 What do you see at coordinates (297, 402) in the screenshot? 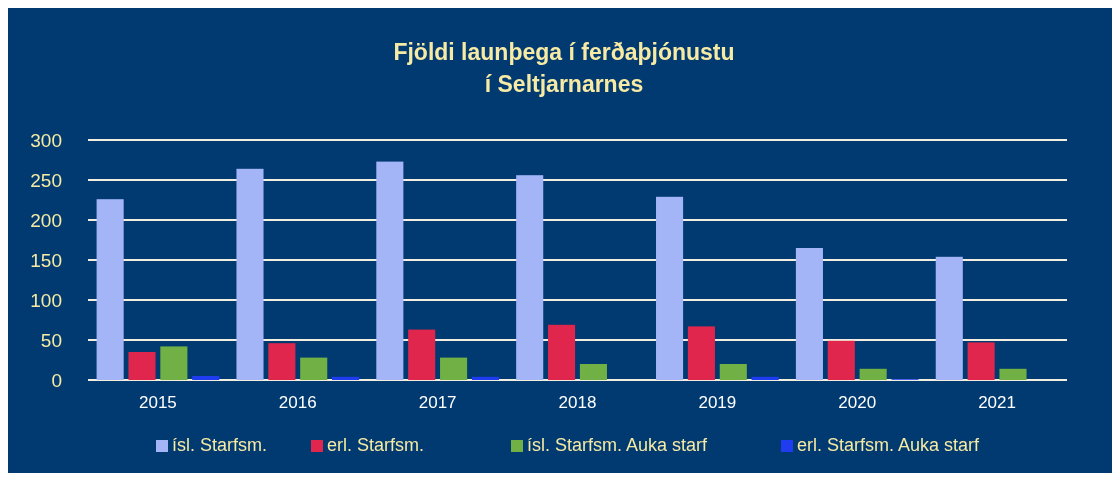
I see `x-tick-label: 2016` at bounding box center [297, 402].